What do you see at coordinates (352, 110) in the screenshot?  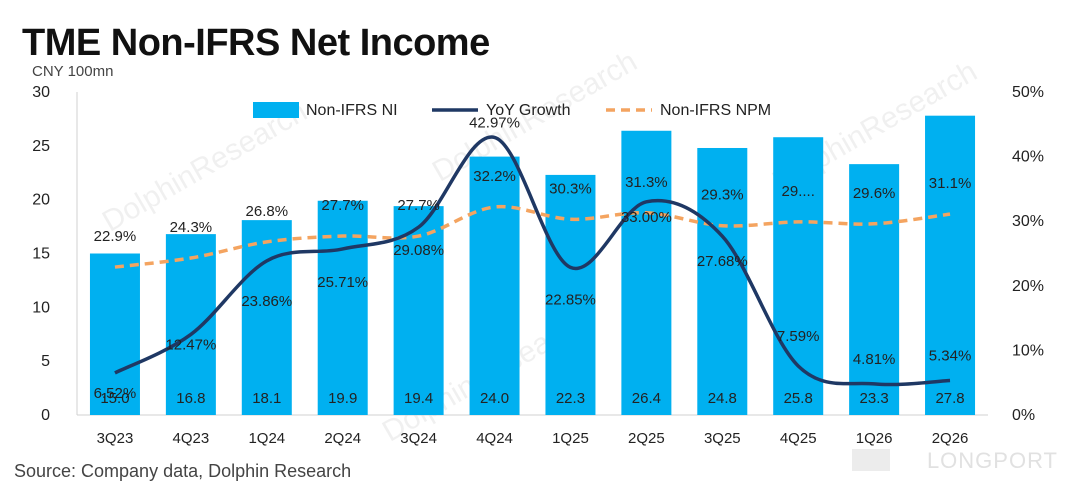 I see `legend-label-non-ifrs-ni: Non-IFRS NI` at bounding box center [352, 110].